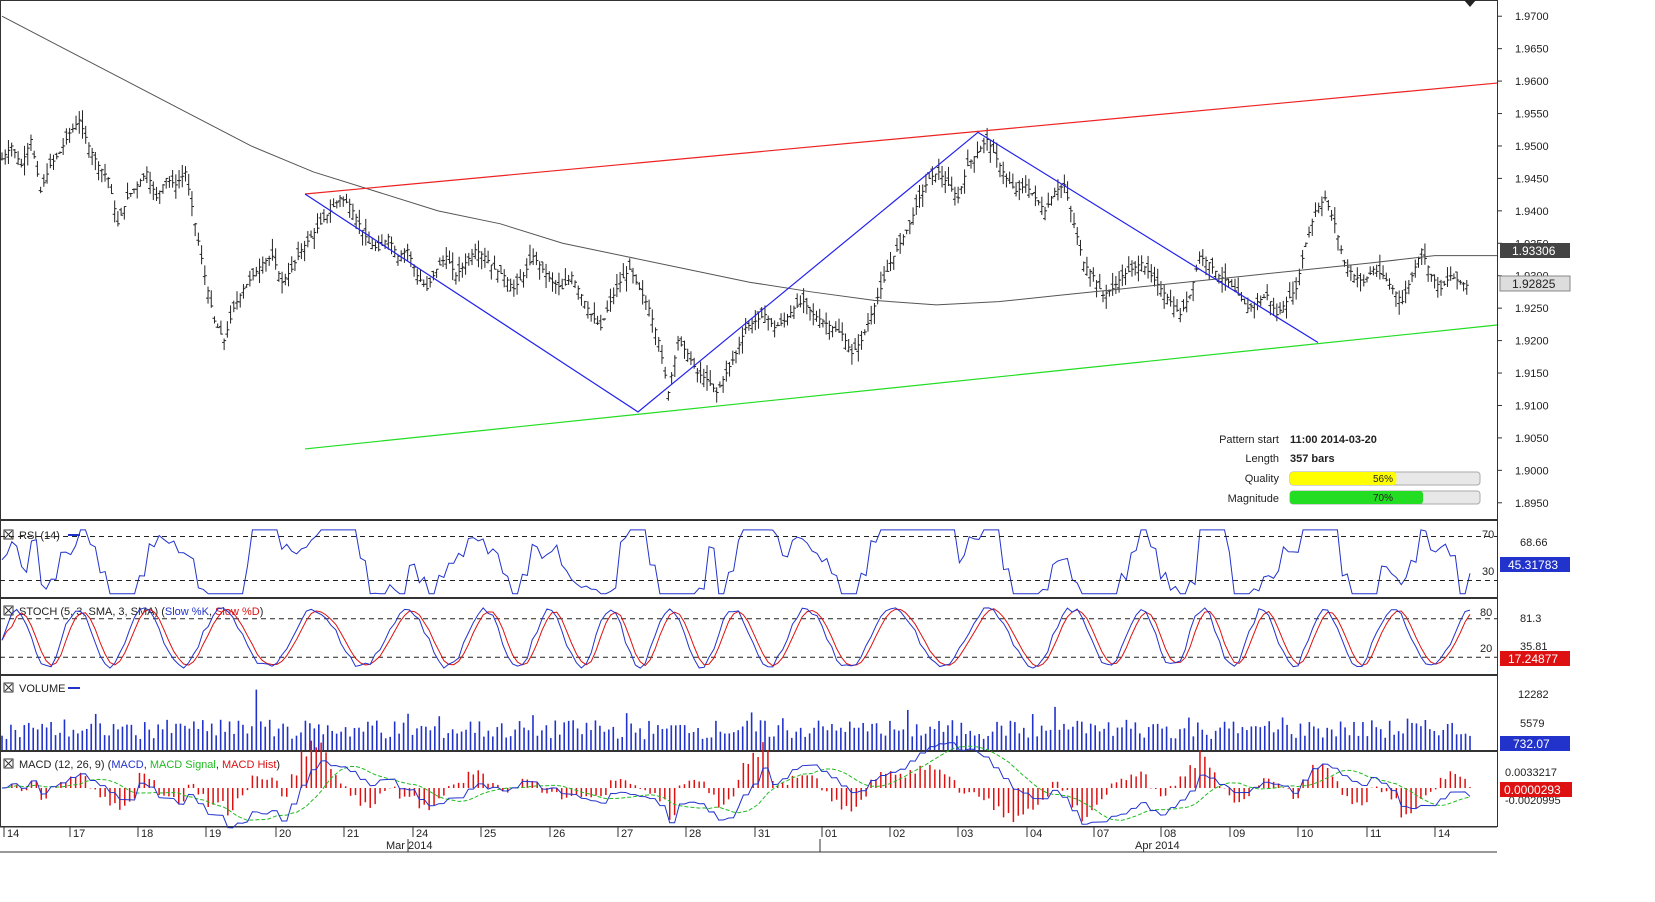  What do you see at coordinates (147, 834) in the screenshot?
I see `x-tick-label: 18` at bounding box center [147, 834].